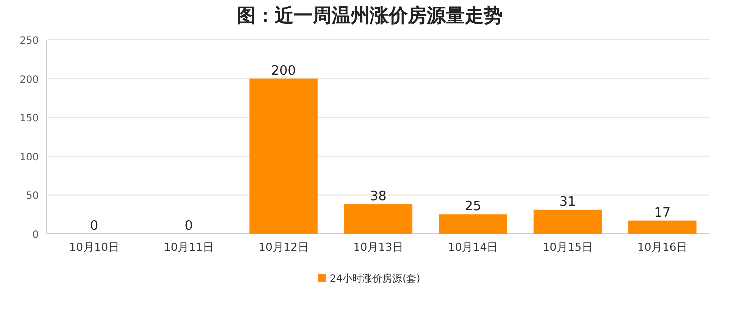 This screenshot has width=740, height=312. What do you see at coordinates (189, 247) in the screenshot?
I see `x-tick-label: 10月11日` at bounding box center [189, 247].